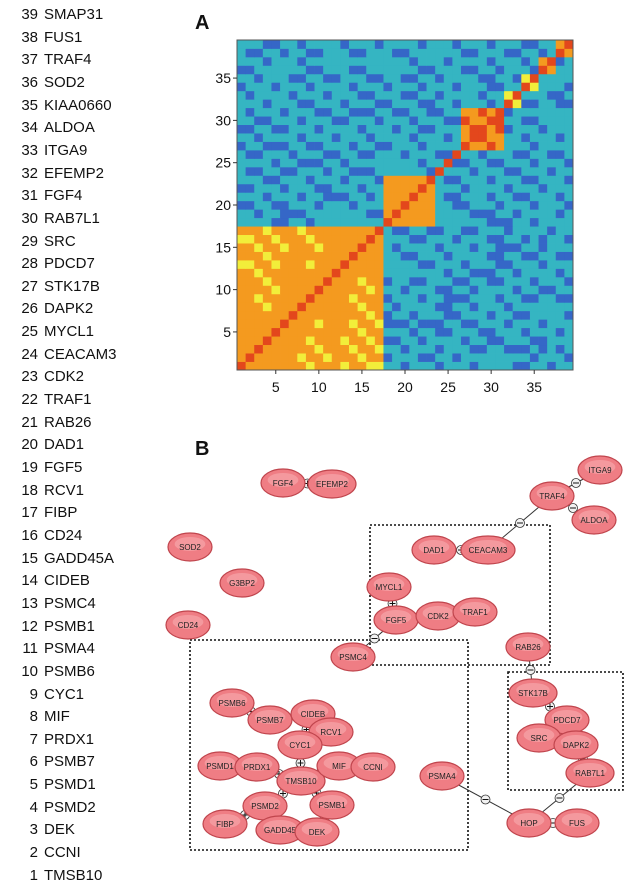 The height and width of the screenshot is (887, 640). I want to click on gene-number: 3, so click(33, 830).